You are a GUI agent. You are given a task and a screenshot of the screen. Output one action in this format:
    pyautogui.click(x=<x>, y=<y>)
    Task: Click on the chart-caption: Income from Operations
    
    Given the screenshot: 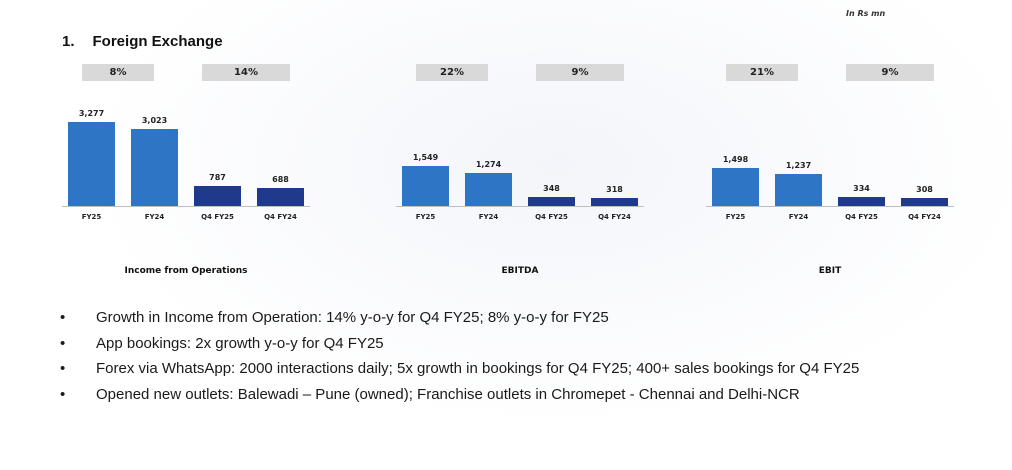 What is the action you would take?
    pyautogui.click(x=186, y=271)
    